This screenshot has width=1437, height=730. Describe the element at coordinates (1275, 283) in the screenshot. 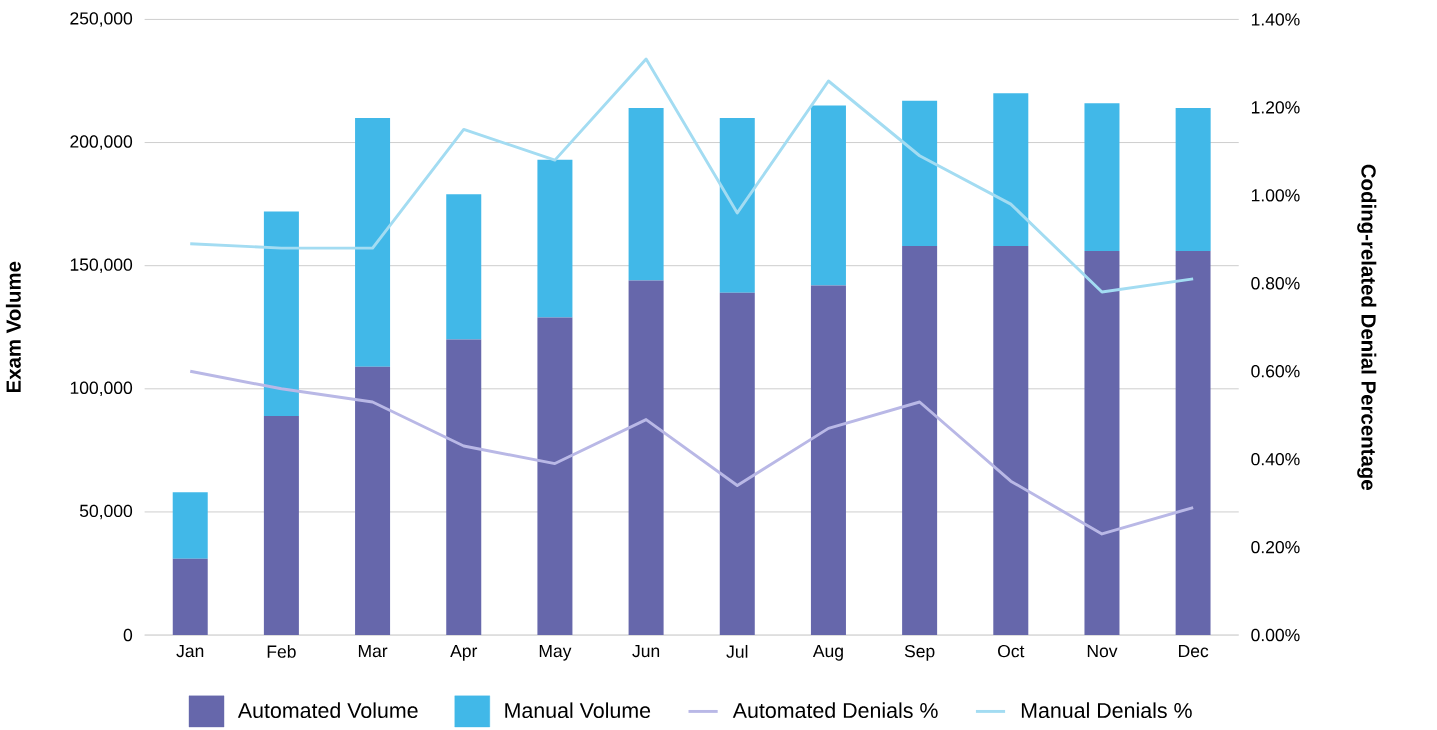

I see `y2-tick-label: 0.80%` at that location.